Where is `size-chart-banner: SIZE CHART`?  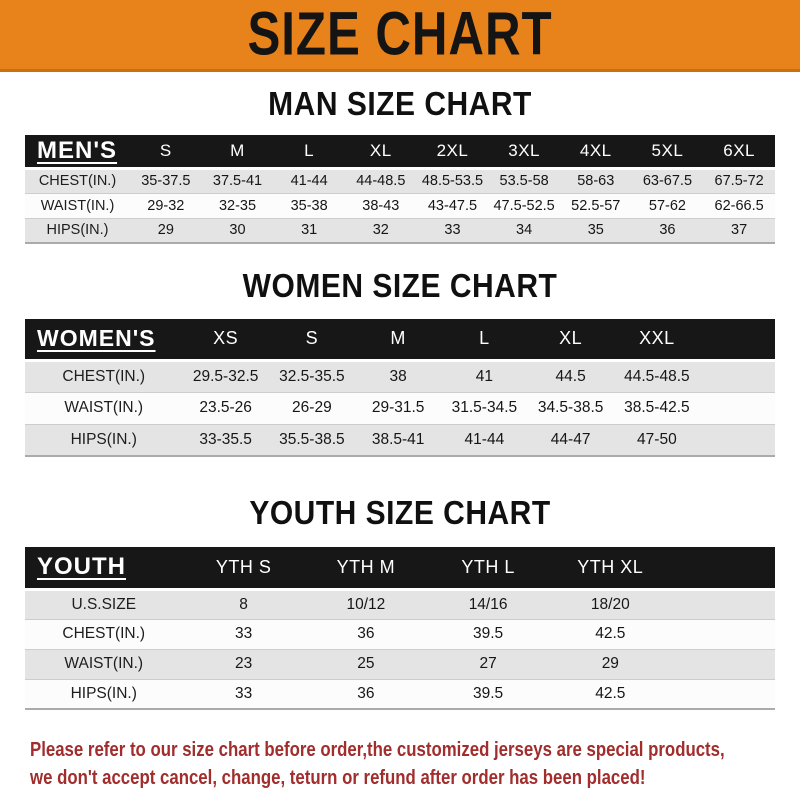 size-chart-banner: SIZE CHART is located at coordinates (400, 36).